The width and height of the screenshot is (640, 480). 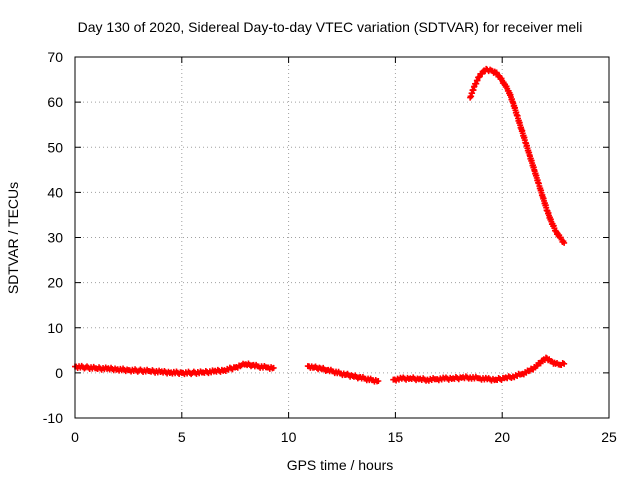 What do you see at coordinates (55, 57) in the screenshot?
I see `y-tick-label: 70` at bounding box center [55, 57].